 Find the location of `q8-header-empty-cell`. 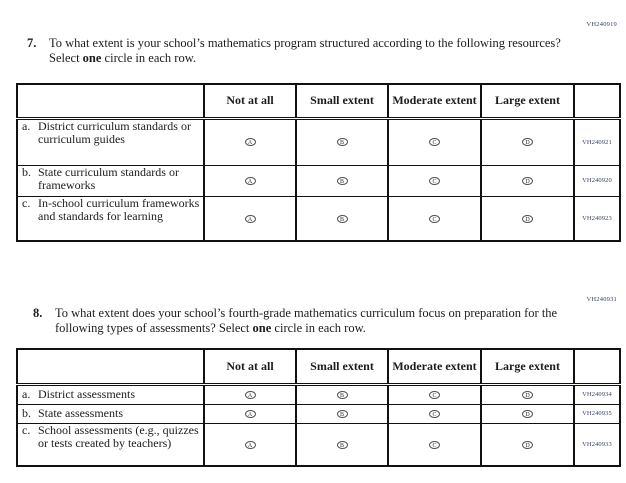

q8-header-empty-cell is located at coordinates (110, 367).